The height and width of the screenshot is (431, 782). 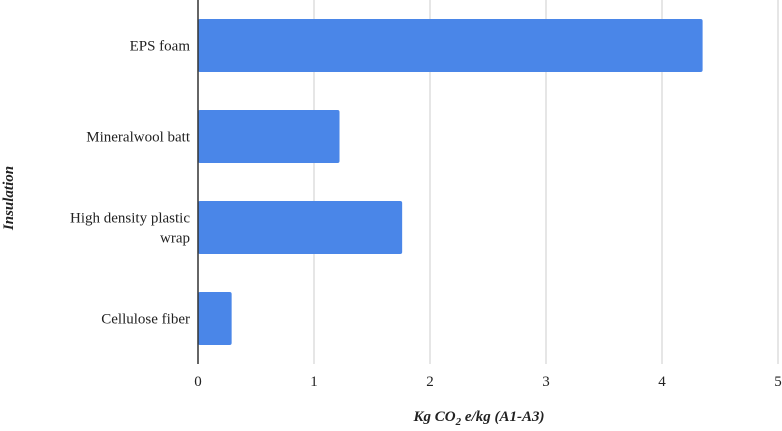 I want to click on x-tick-label: 5, so click(x=778, y=382).